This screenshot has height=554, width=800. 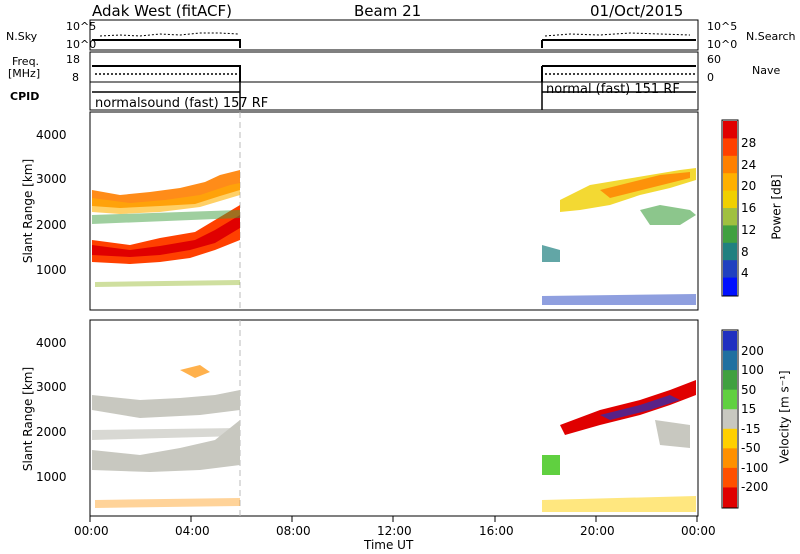 What do you see at coordinates (24, 73) in the screenshot?
I see `freq-unit: [MHz]` at bounding box center [24, 73].